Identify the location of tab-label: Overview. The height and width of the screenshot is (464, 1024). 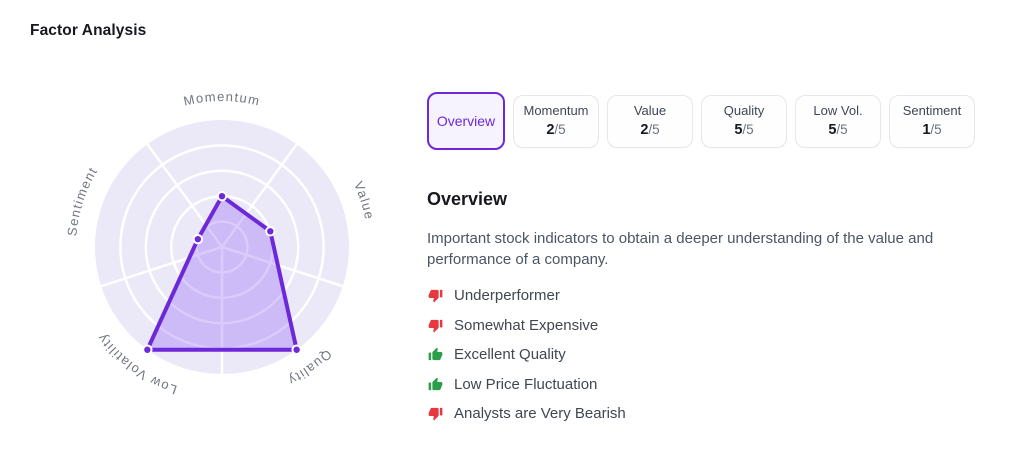
(466, 121).